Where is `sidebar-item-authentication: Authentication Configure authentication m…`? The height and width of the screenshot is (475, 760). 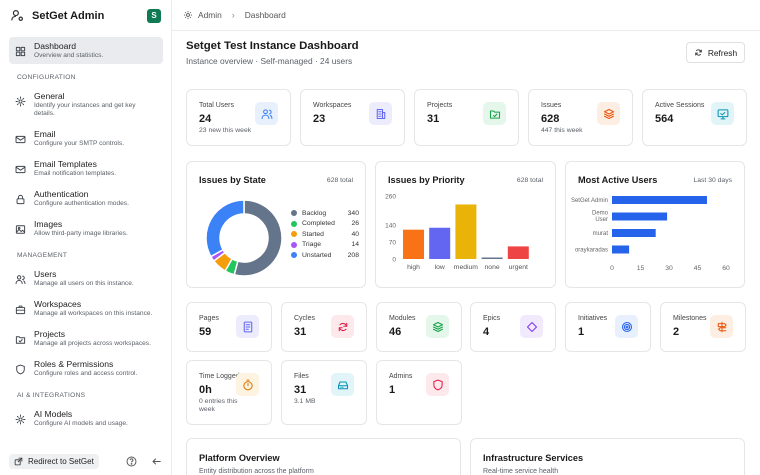
sidebar-item-authentication: Authentication Configure authentication m… is located at coordinates (86, 198).